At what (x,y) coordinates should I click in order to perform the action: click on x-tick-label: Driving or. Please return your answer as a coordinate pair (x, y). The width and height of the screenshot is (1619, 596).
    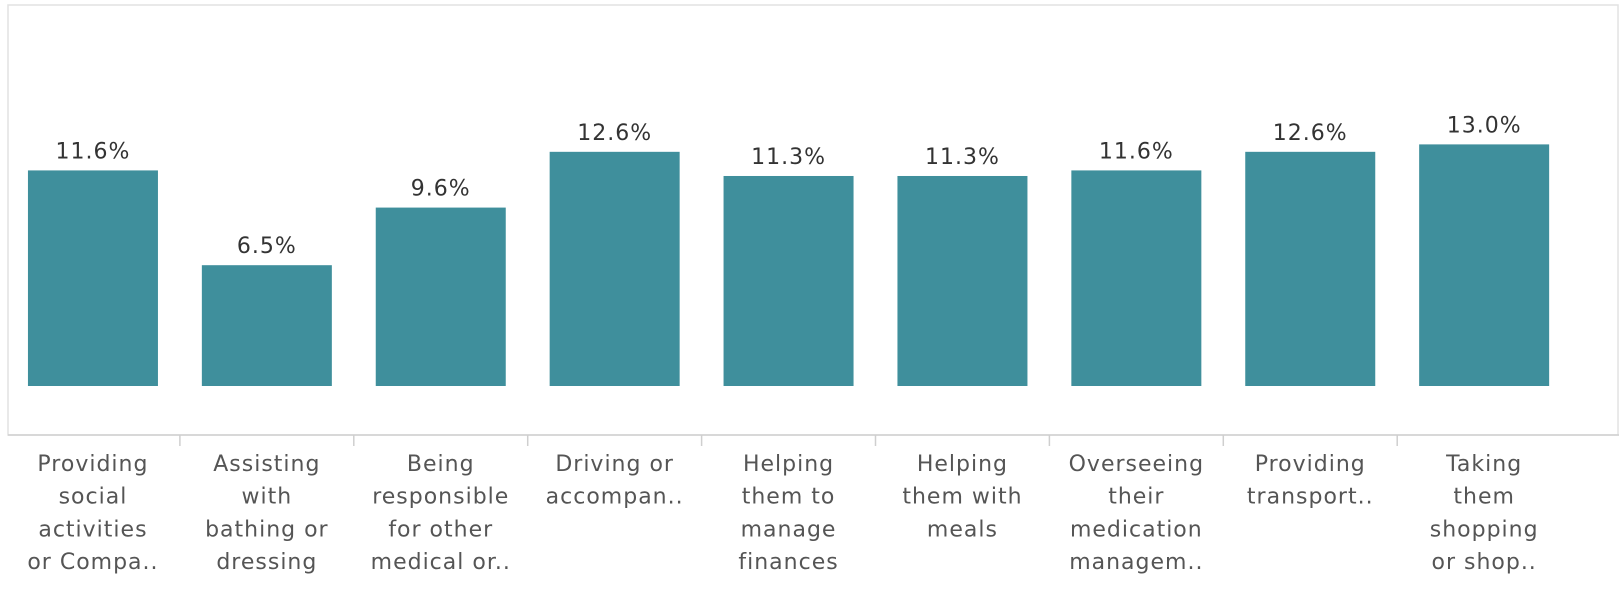
    Looking at the image, I should click on (614, 464).